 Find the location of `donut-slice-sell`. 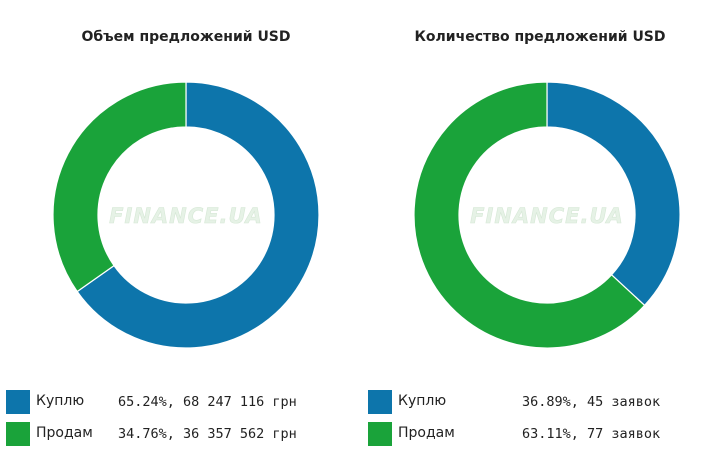

donut-slice-sell is located at coordinates (119, 187).